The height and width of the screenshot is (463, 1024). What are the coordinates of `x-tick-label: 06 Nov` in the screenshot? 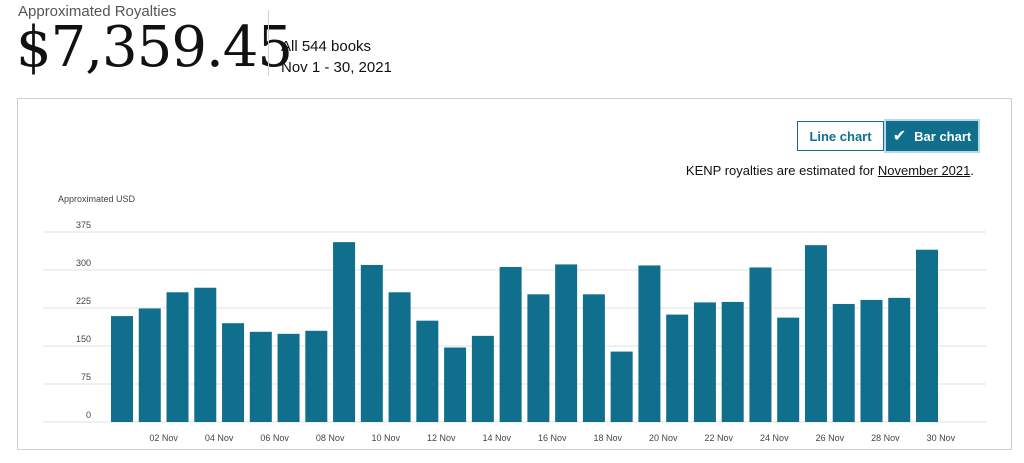 It's located at (274, 438).